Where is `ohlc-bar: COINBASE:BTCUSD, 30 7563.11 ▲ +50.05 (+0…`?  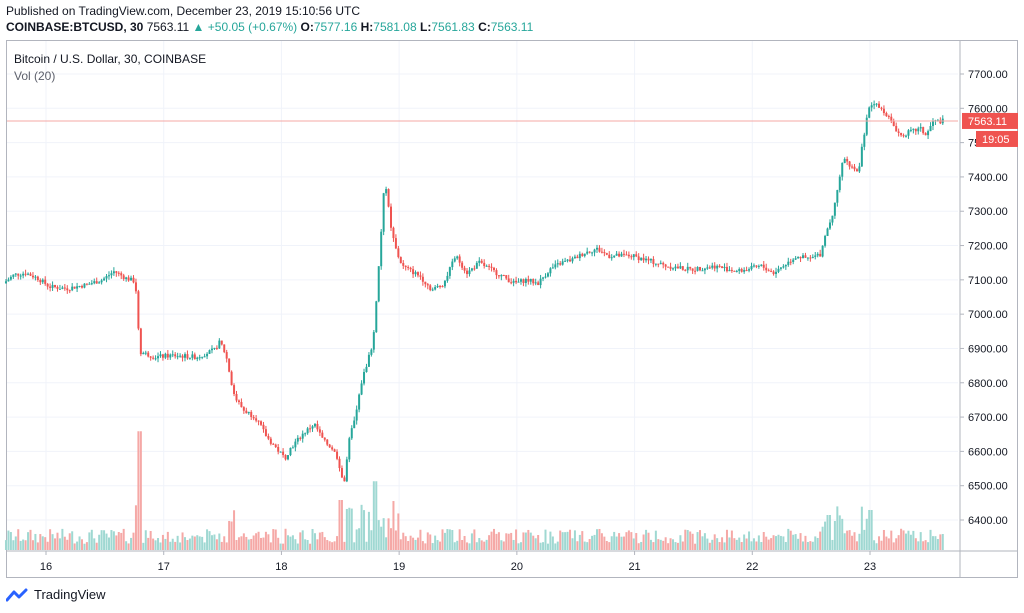 ohlc-bar: COINBASE:BTCUSD, 30 7563.11 ▲ +50.05 (+0… is located at coordinates (269, 27).